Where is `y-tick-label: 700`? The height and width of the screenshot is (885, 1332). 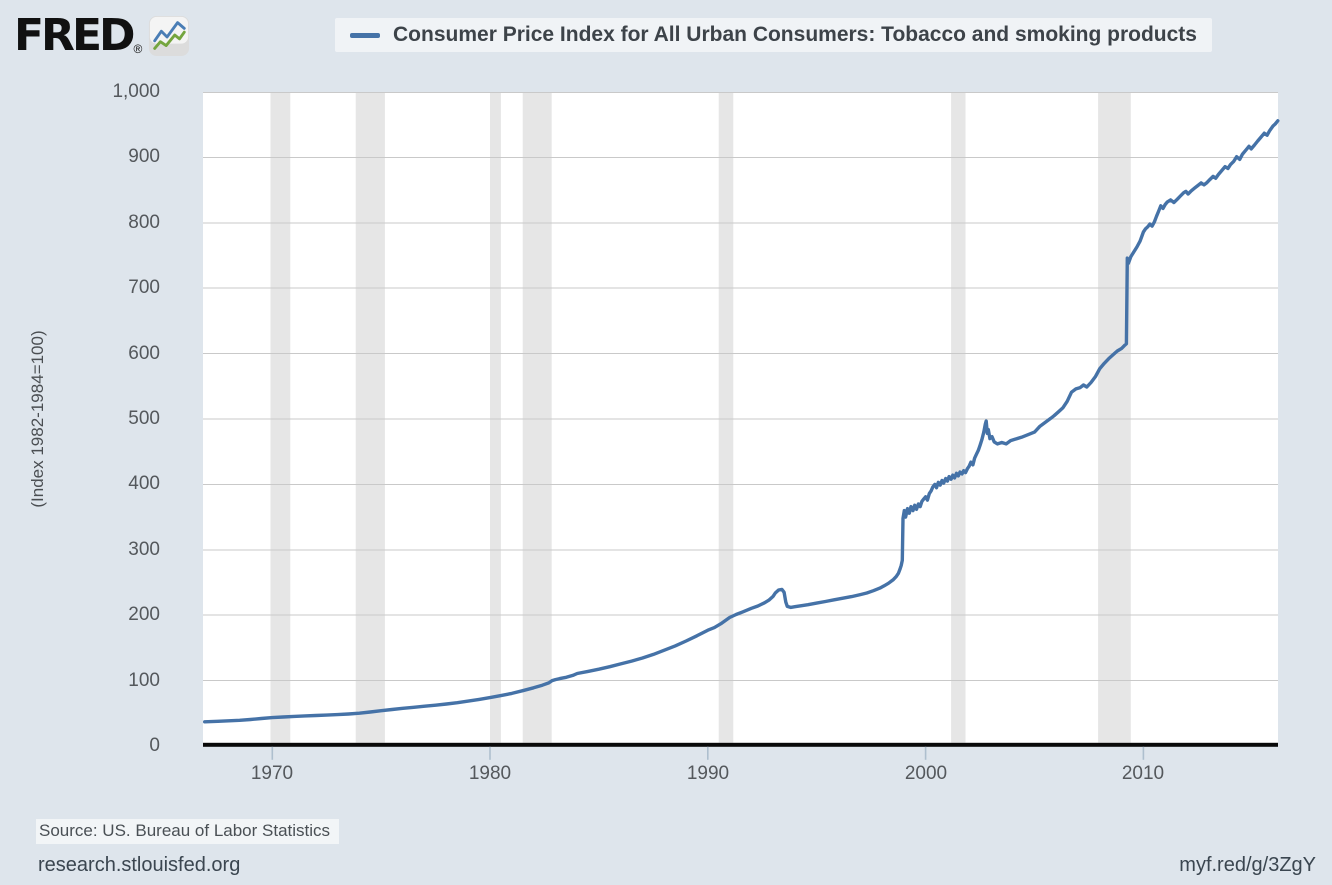
y-tick-label: 700 is located at coordinates (144, 287).